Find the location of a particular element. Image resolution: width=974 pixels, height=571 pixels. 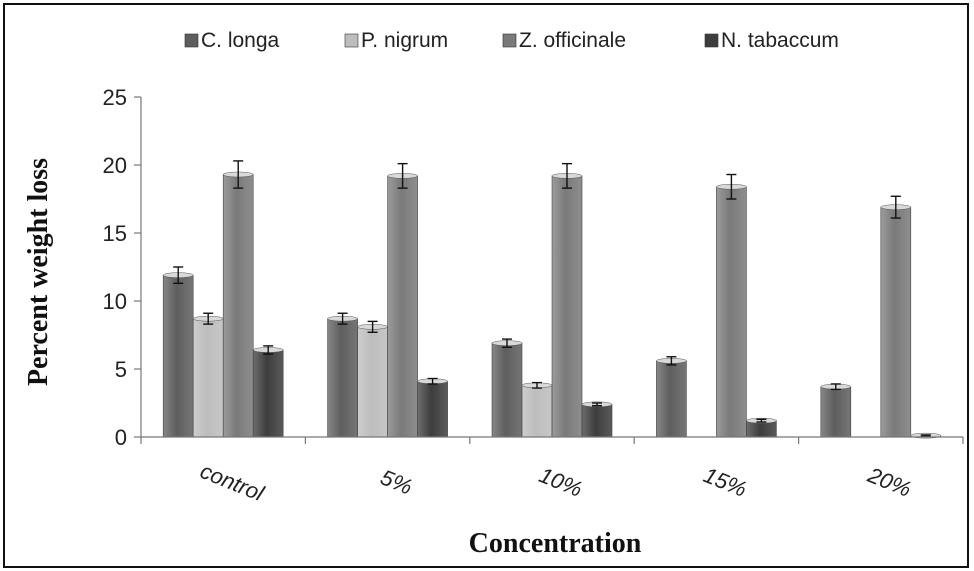

legend-label: P. nigrum is located at coordinates (404, 40).